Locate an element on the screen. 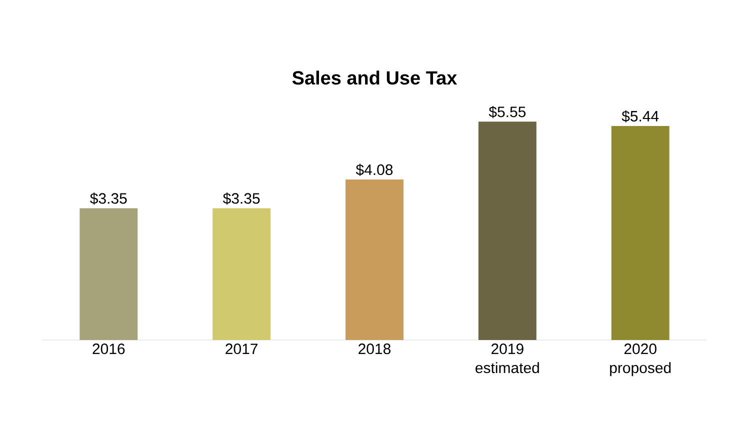  x-tick-label: 2019 estimated is located at coordinates (507, 358).